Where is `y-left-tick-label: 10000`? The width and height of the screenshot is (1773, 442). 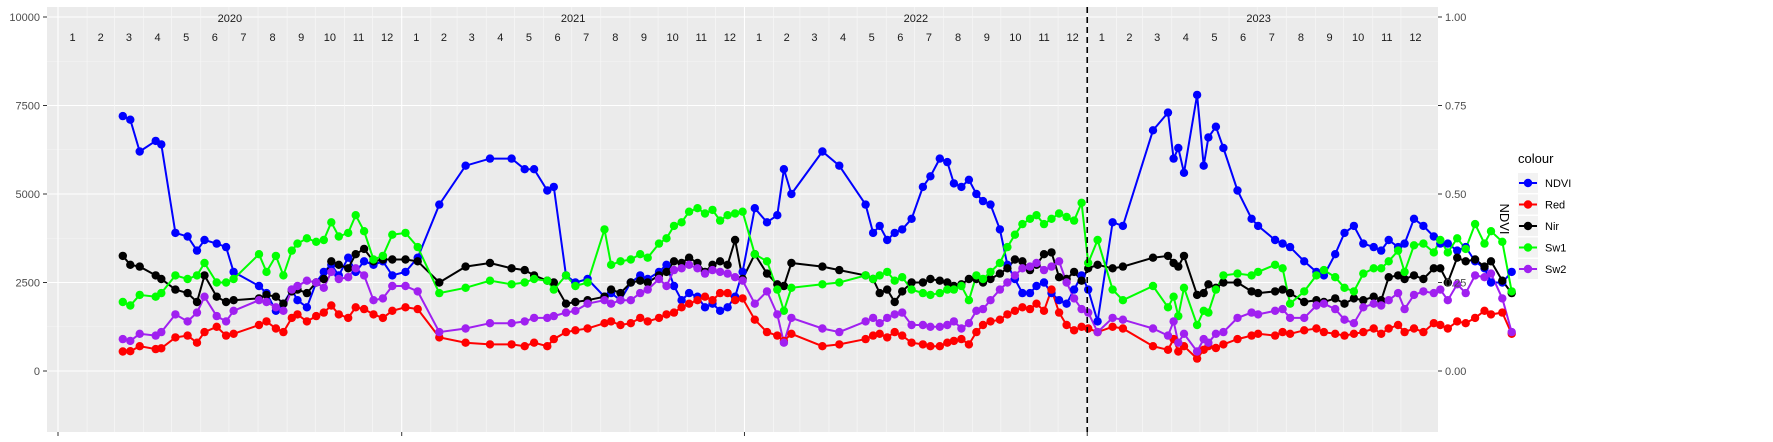
y-left-tick-label: 10000 is located at coordinates (24, 18).